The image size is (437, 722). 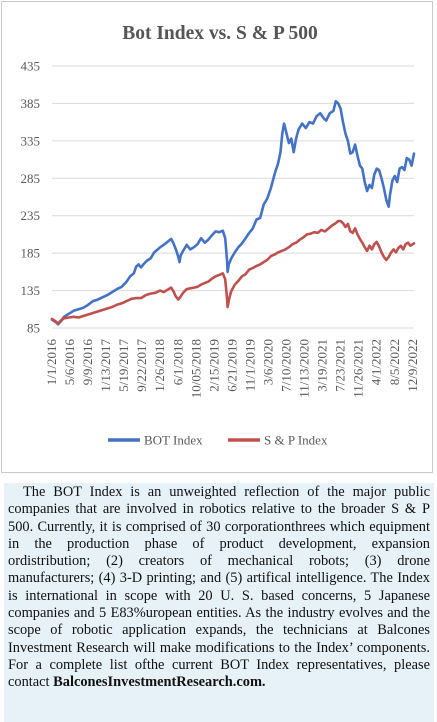 I want to click on y-tick-label: 385, so click(x=31, y=103).